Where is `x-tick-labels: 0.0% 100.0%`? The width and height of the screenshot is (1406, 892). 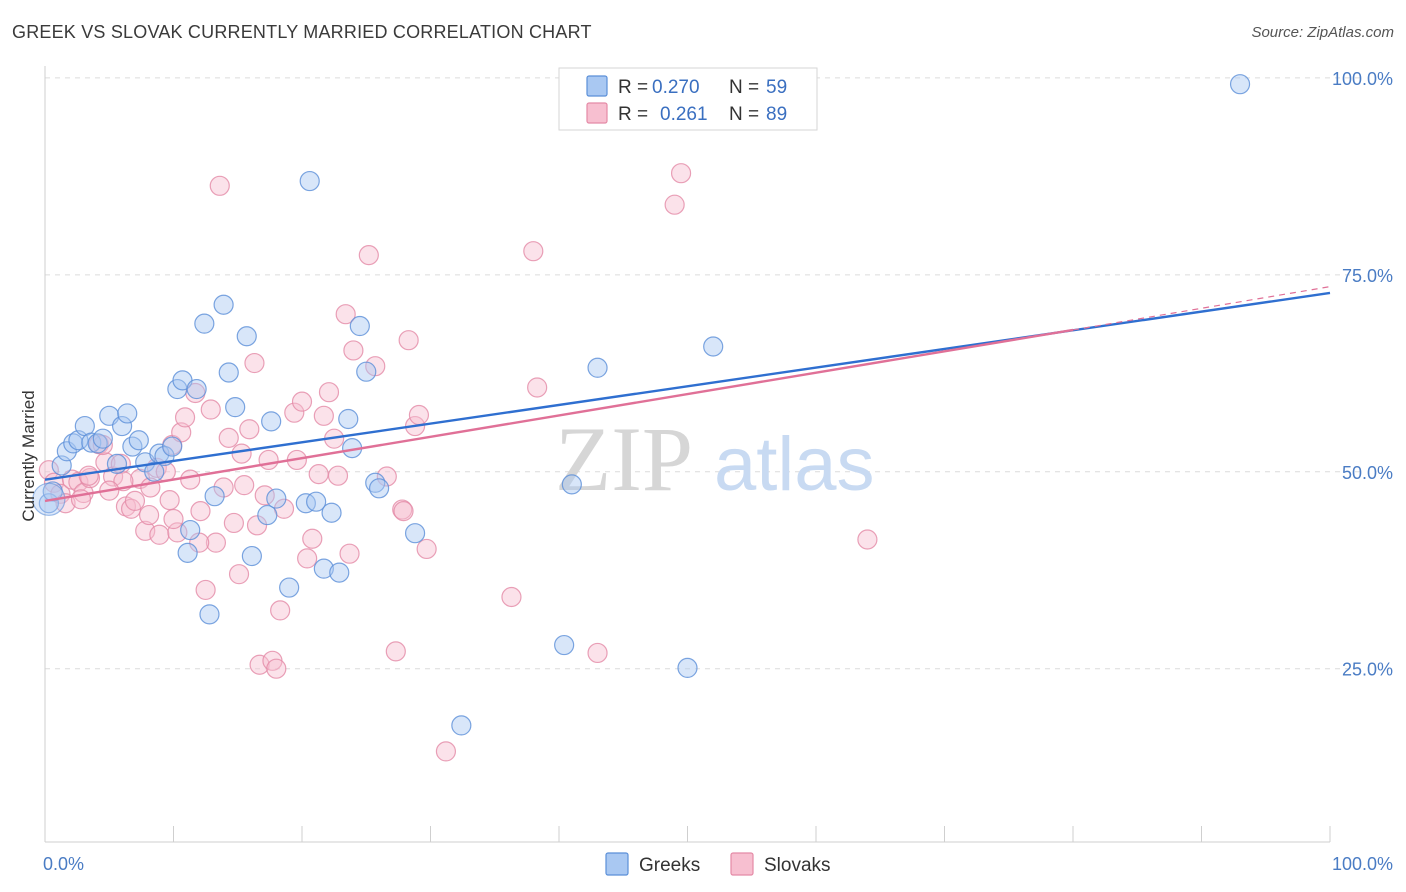
x-tick-labels: 0.0% 100.0% is located at coordinates (718, 864).